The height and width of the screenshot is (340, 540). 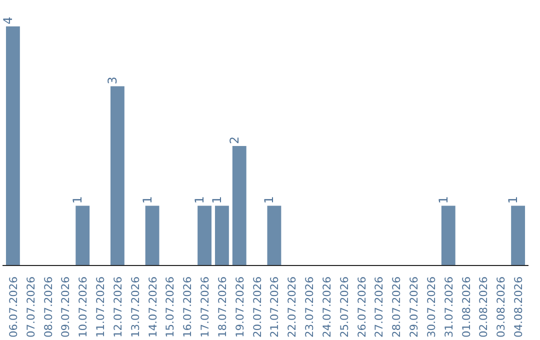 What do you see at coordinates (292, 307) in the screenshot?
I see `x-tick-label: 22.07.2026` at bounding box center [292, 307].